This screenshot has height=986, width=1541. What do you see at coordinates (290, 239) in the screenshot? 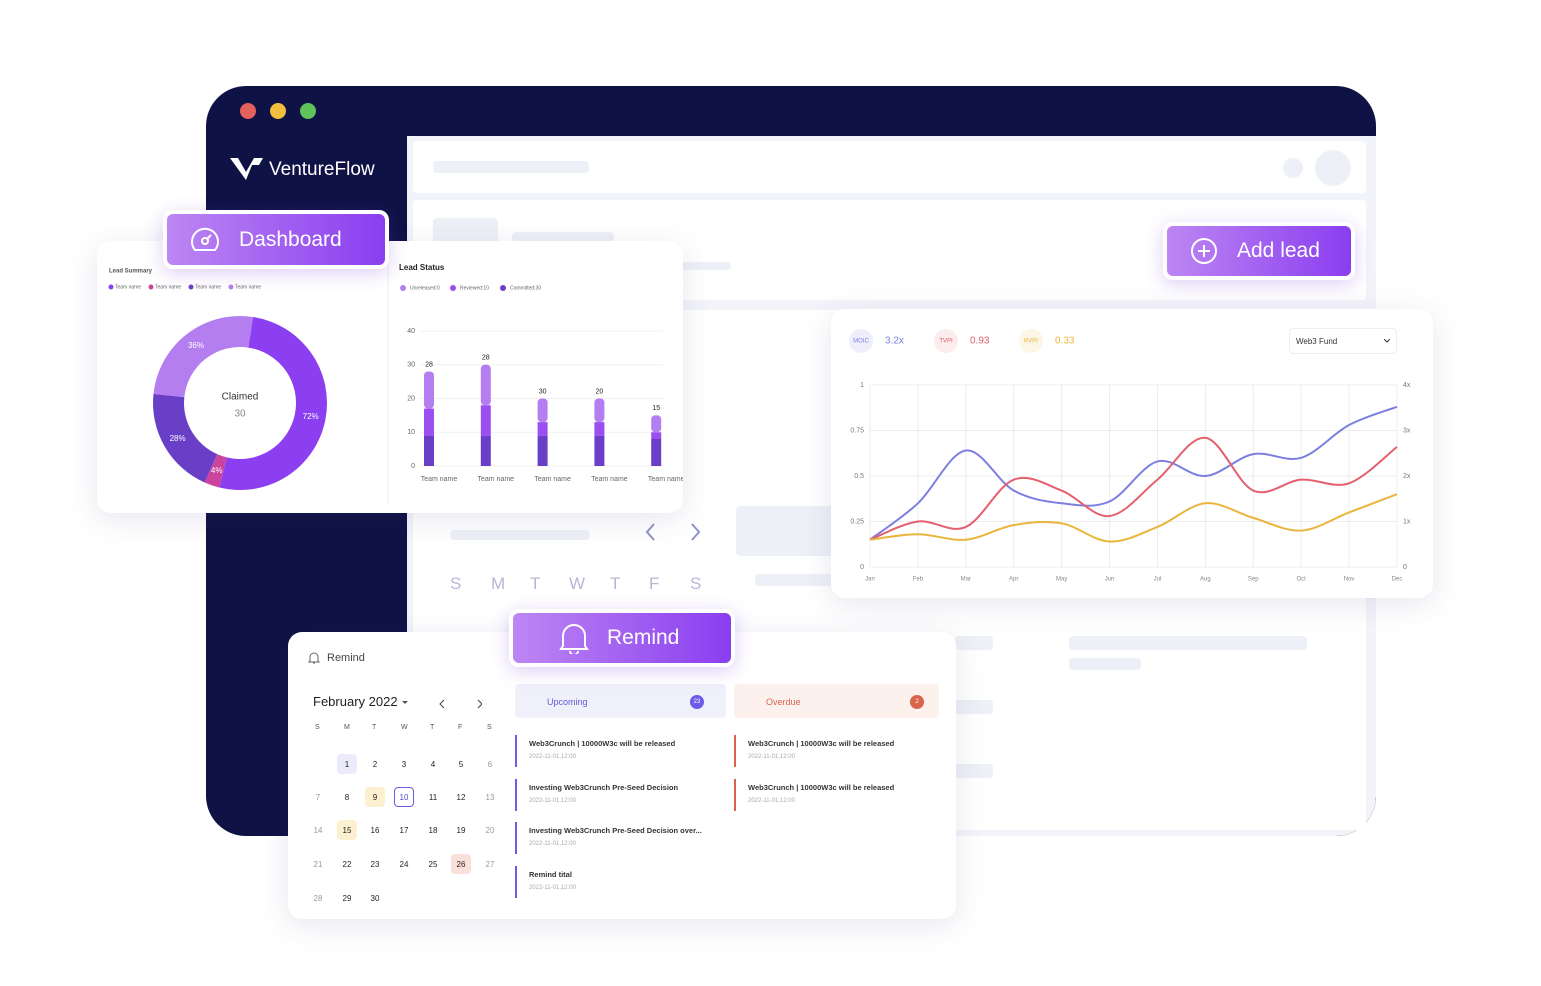
I see `button-label: Dashboard` at bounding box center [290, 239].